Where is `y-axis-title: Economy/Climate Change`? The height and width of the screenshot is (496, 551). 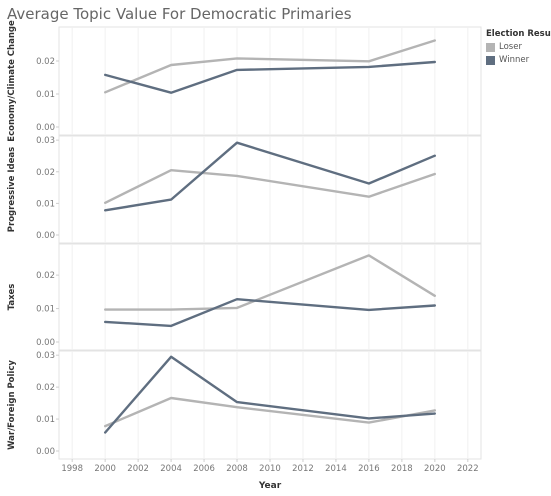
y-axis-title: Economy/Climate Change is located at coordinates (12, 81).